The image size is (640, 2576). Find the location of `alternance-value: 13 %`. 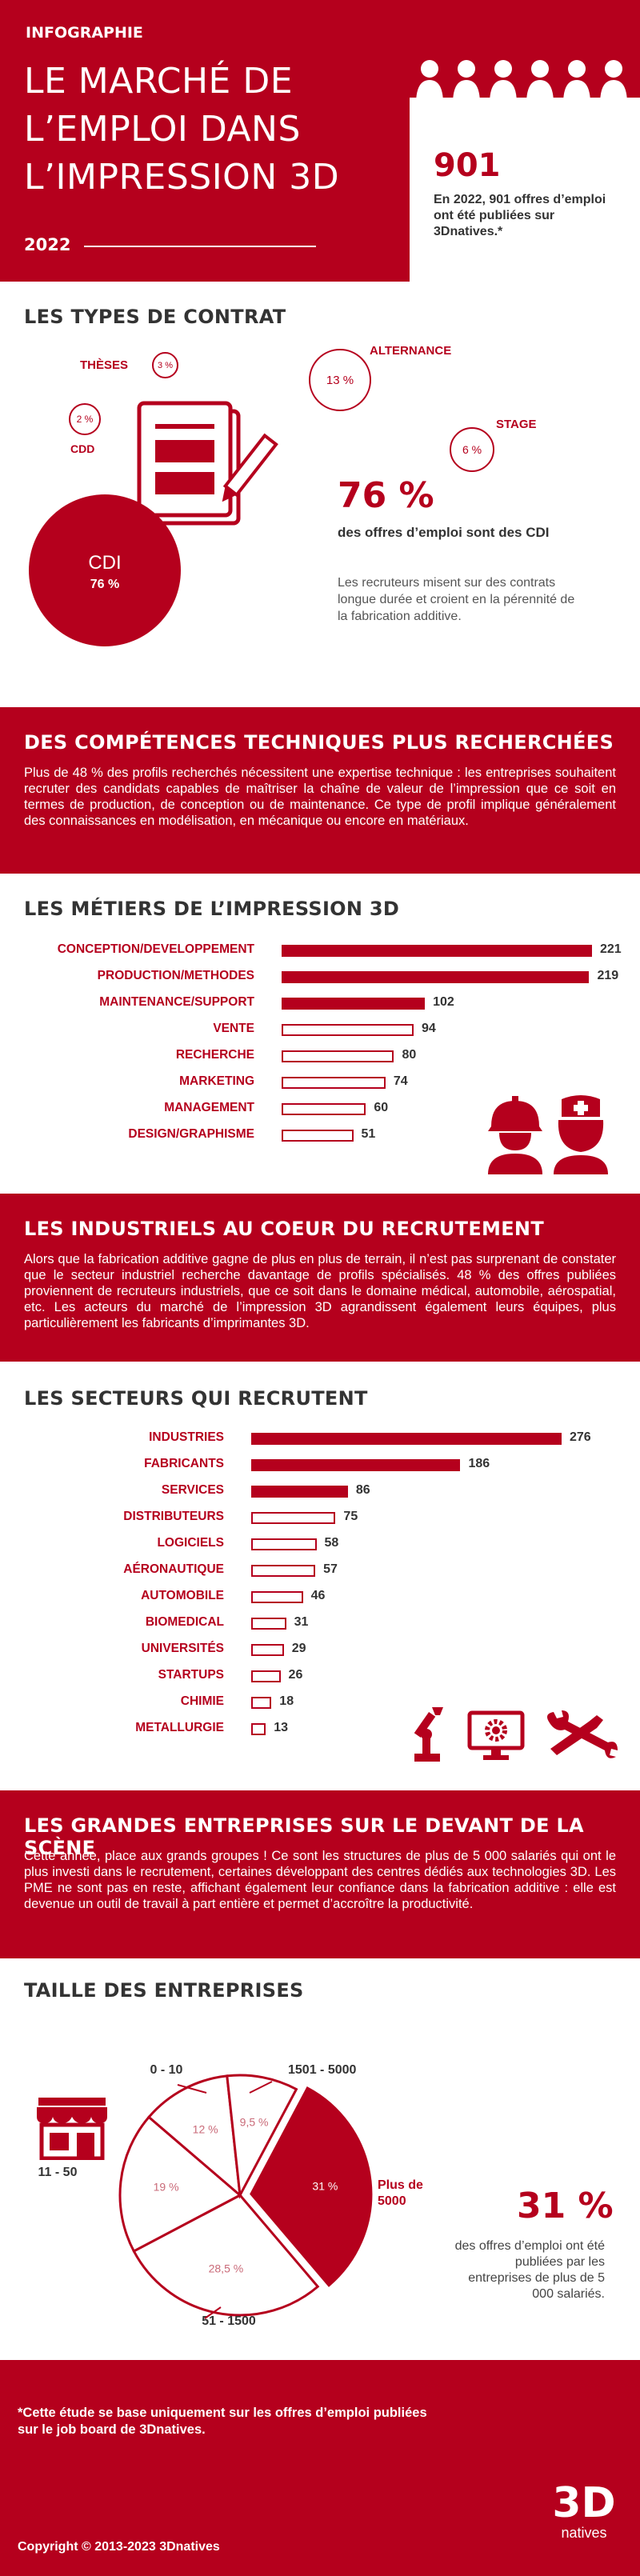

alternance-value: 13 % is located at coordinates (340, 380).